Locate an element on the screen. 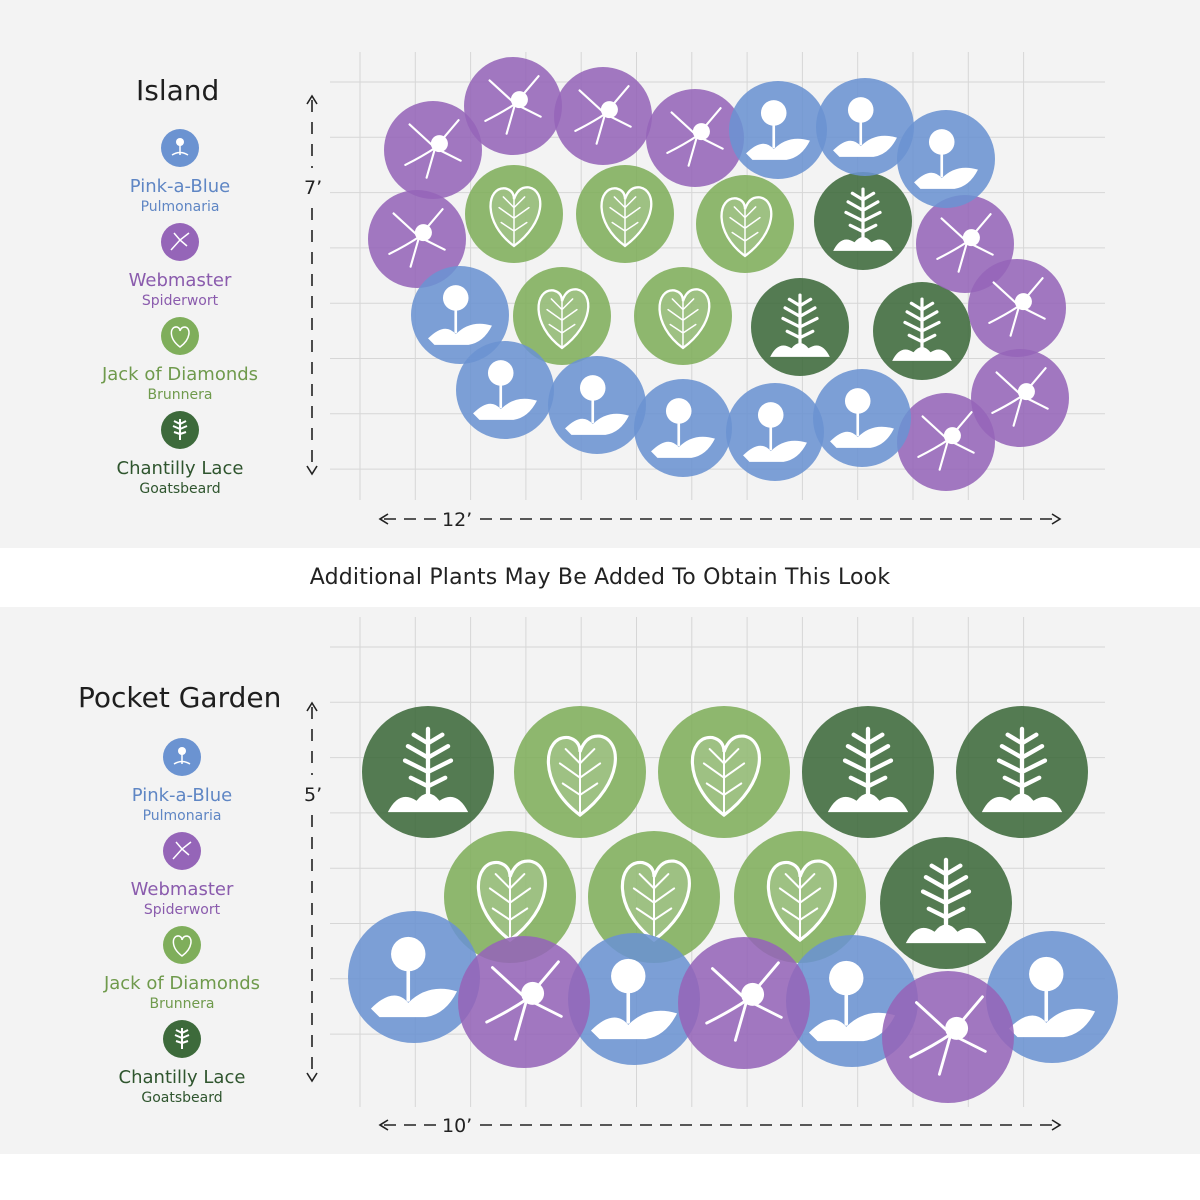 The image size is (1200, 1200). height-label: 5’ is located at coordinates (313, 795).